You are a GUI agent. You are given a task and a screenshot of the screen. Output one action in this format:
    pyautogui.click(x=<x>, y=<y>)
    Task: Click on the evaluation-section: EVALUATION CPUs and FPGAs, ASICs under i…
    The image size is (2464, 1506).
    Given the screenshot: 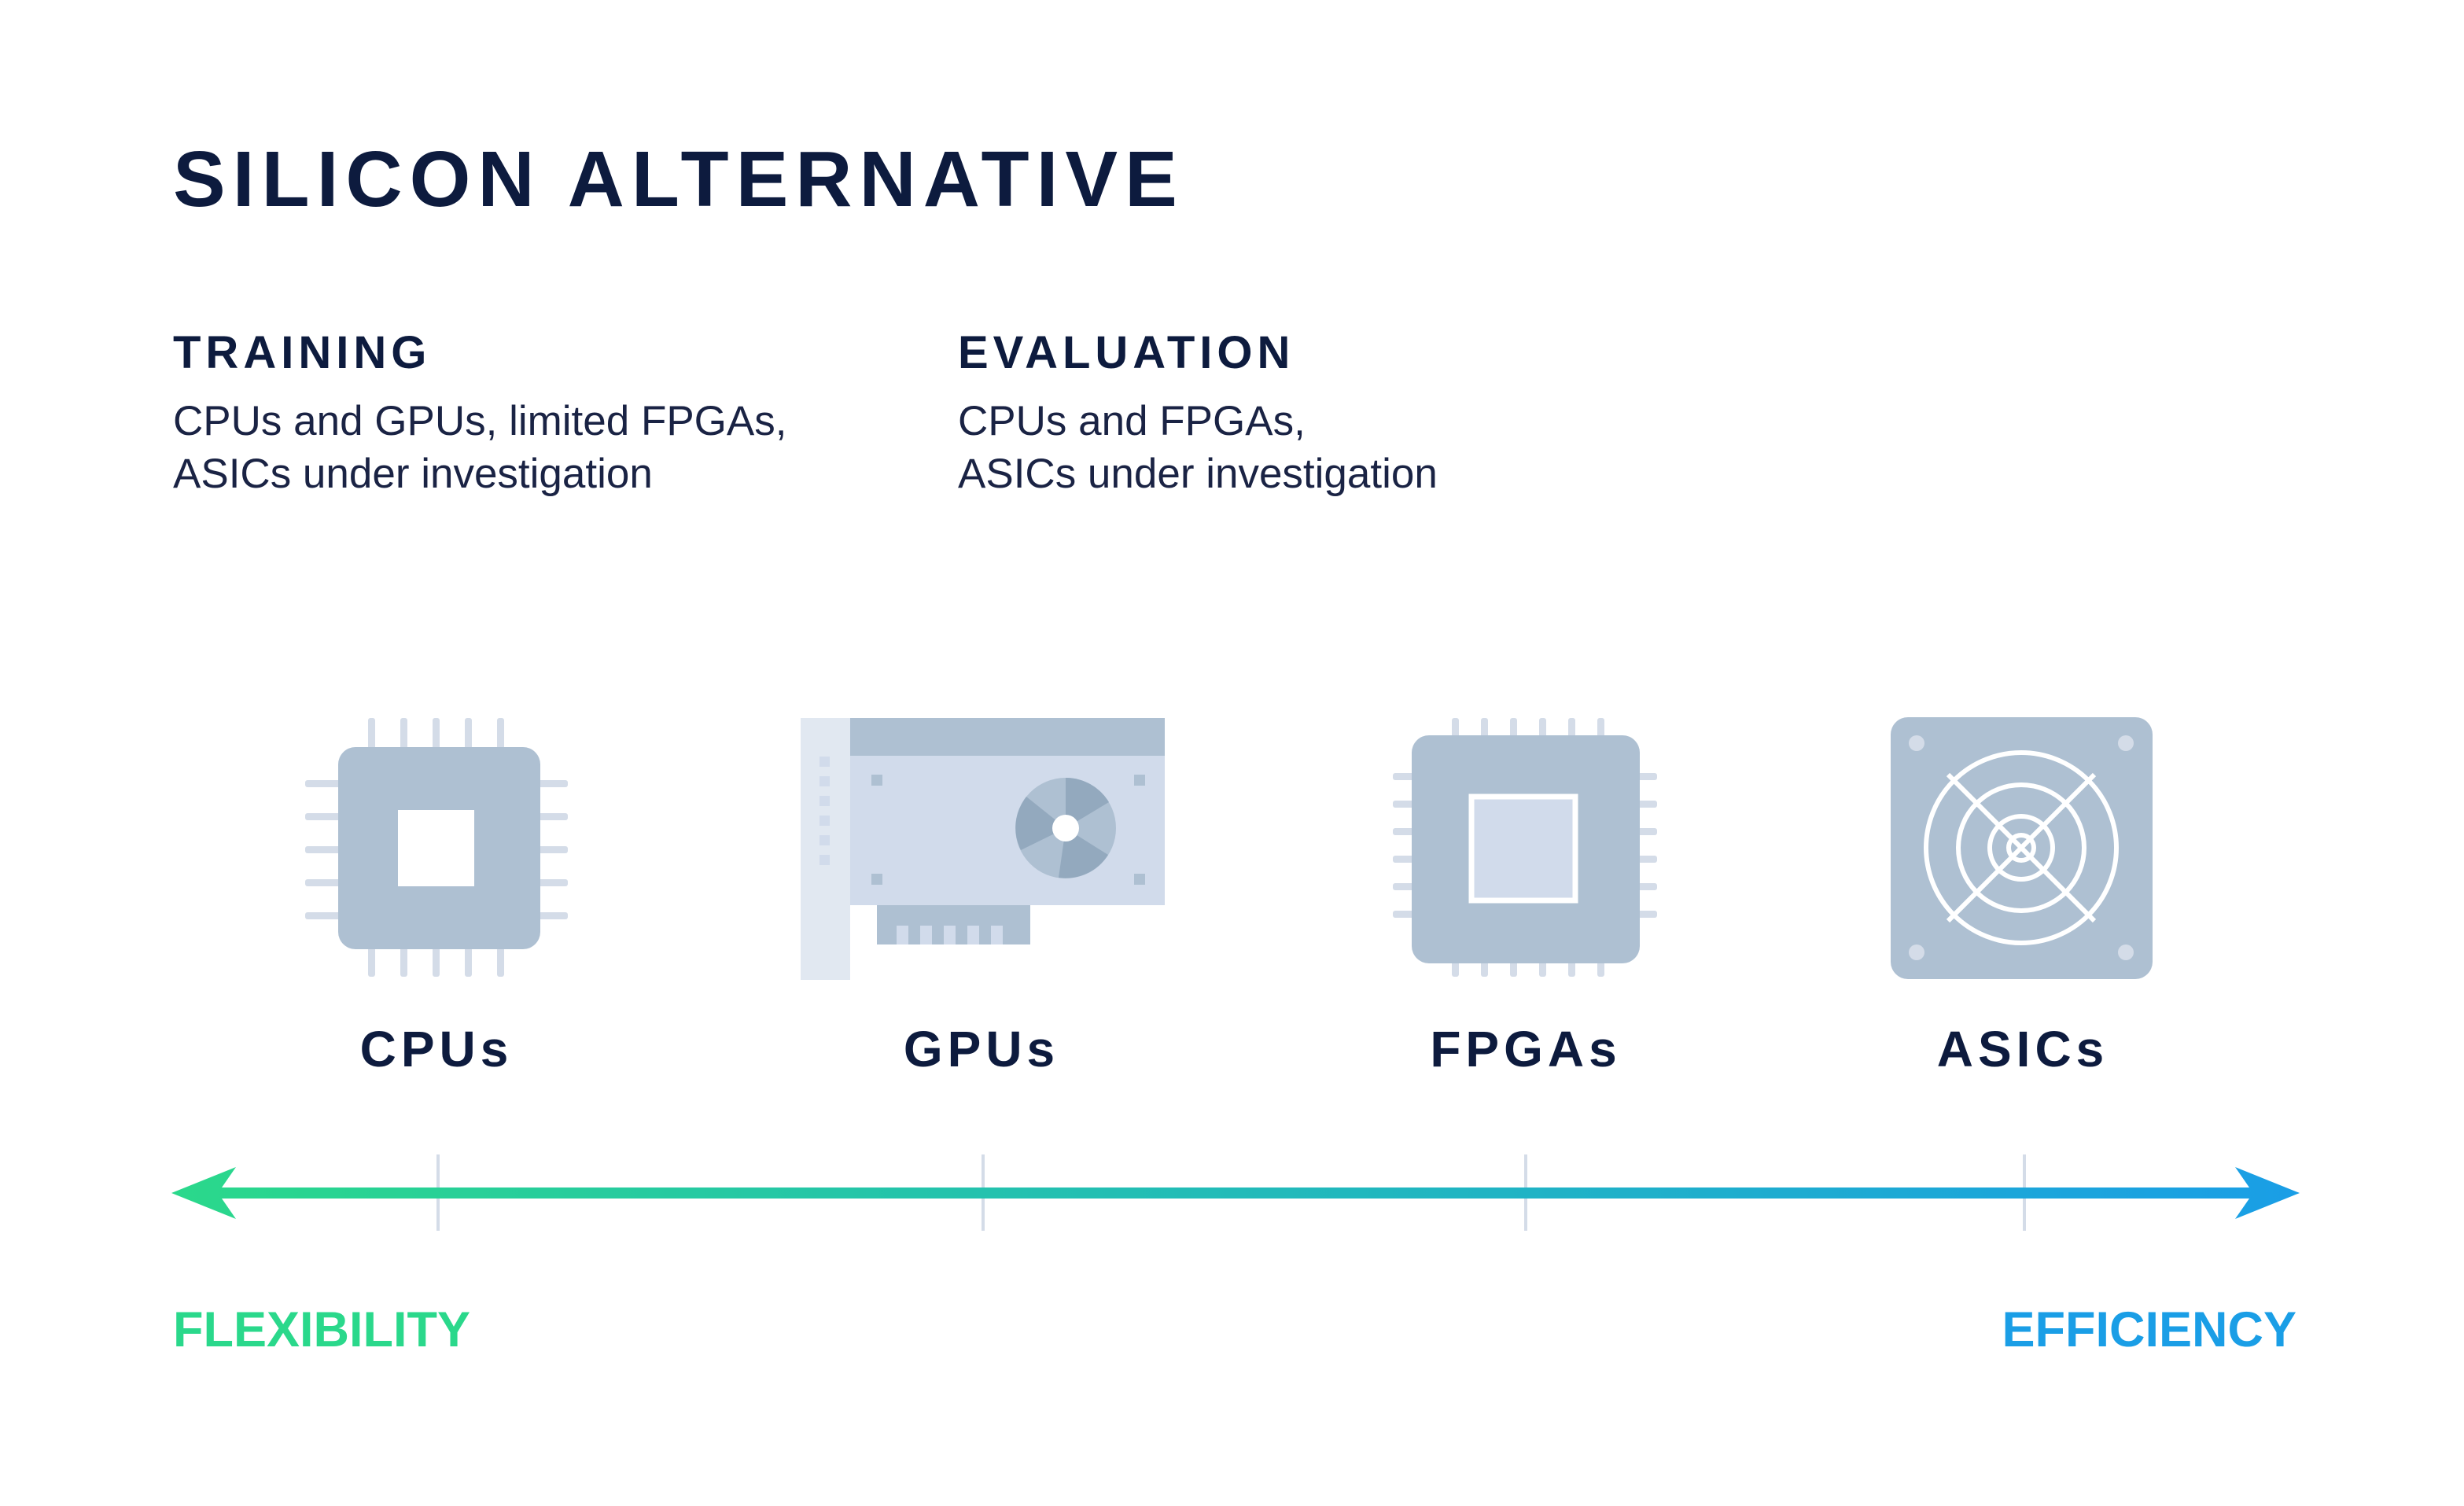 What is the action you would take?
    pyautogui.click(x=1198, y=415)
    